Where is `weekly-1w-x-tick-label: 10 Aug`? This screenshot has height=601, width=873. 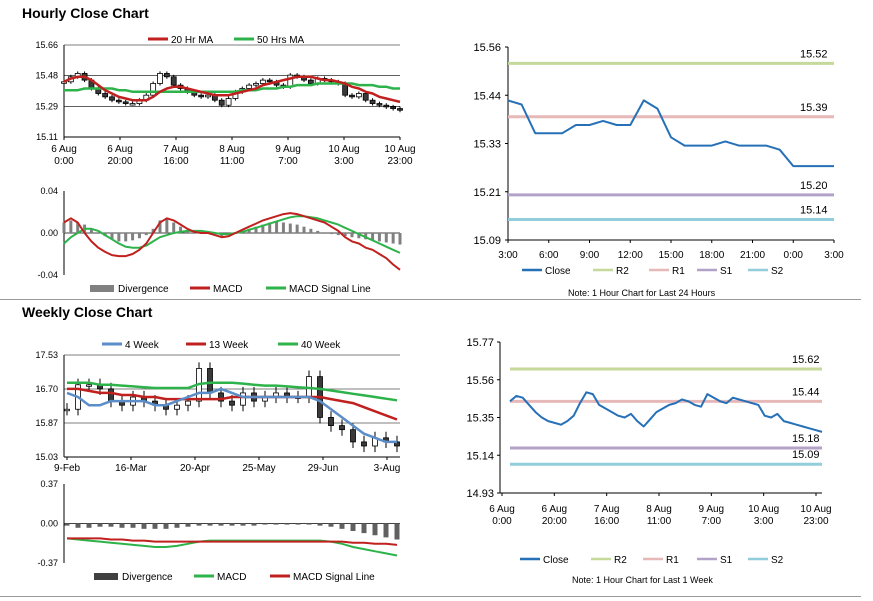 weekly-1w-x-tick-label: 10 Aug is located at coordinates (763, 509).